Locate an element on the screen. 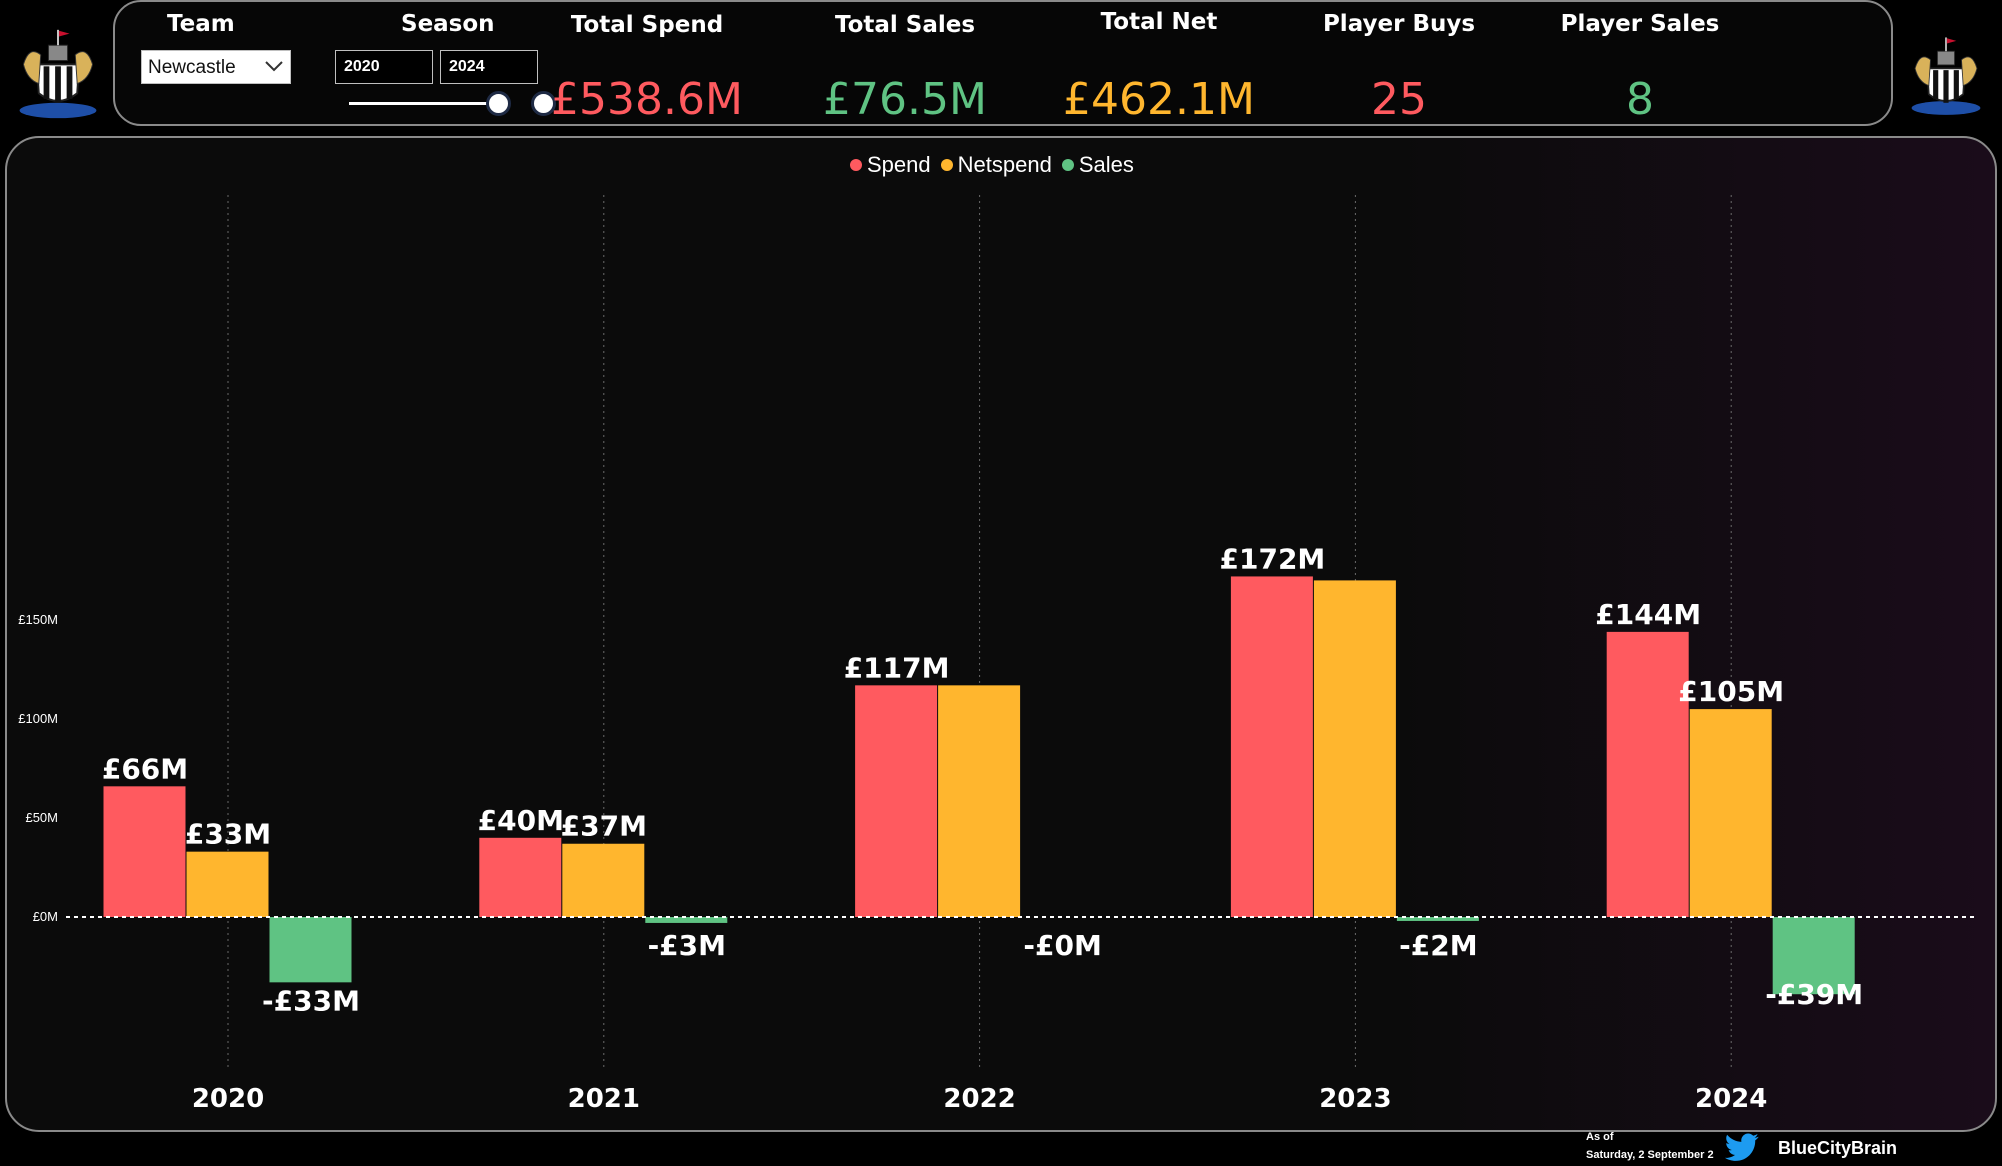 The image size is (2002, 1166). data-label: -£33M is located at coordinates (311, 1000).